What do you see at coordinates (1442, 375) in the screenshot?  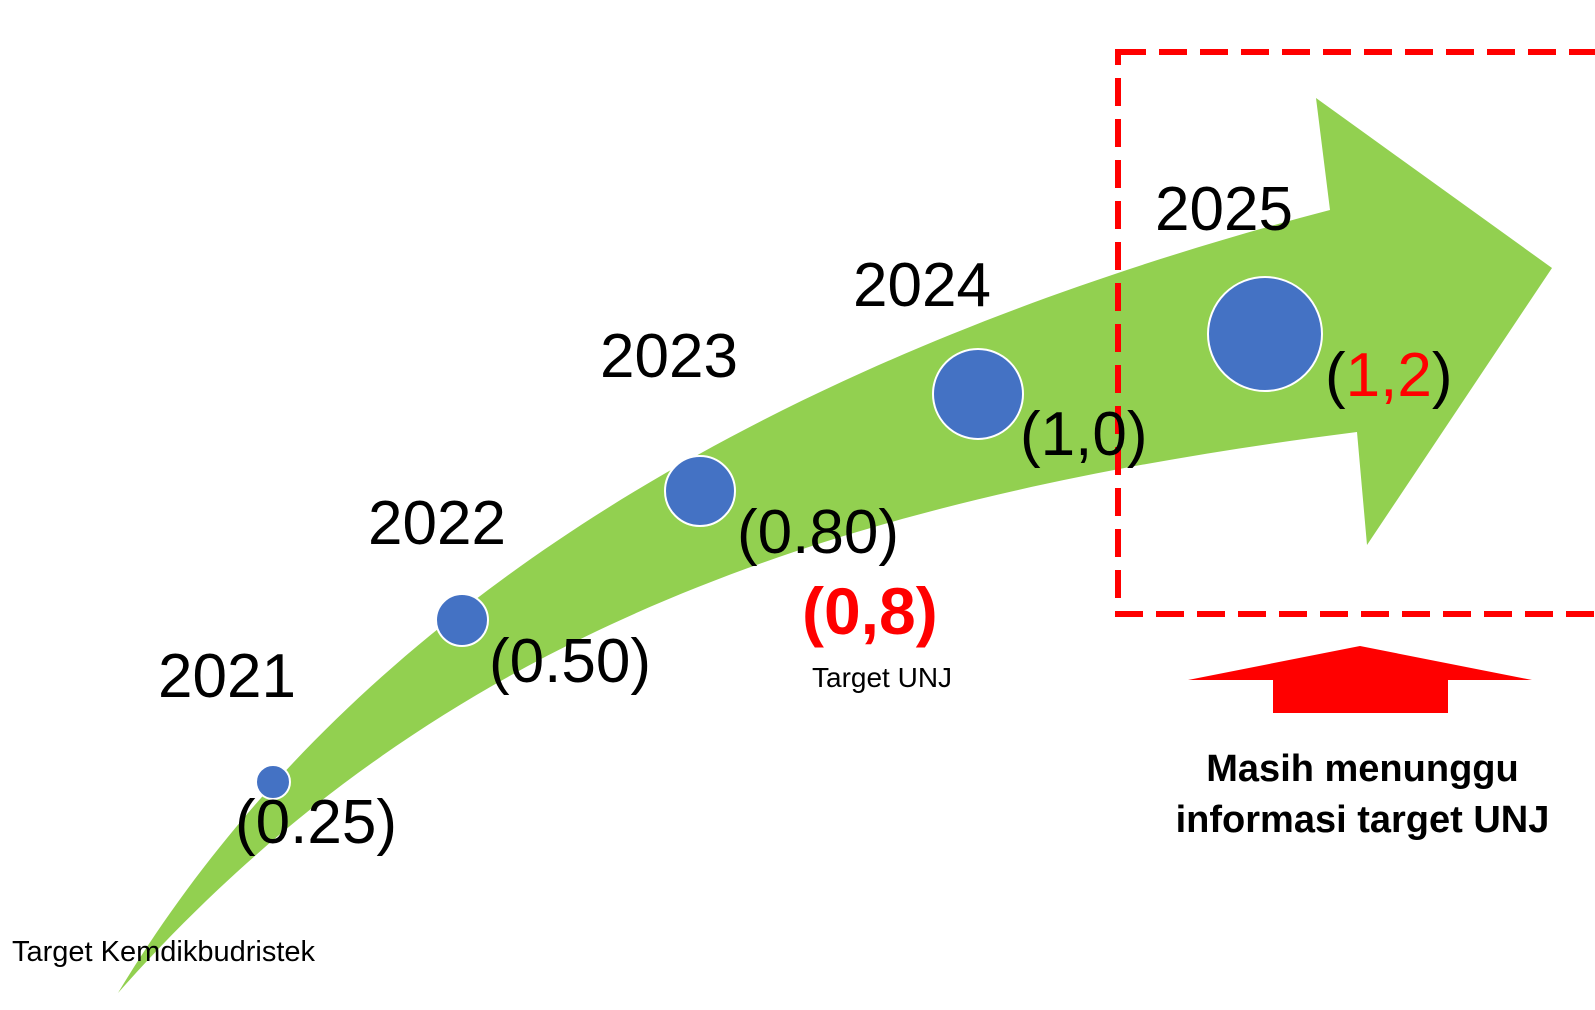 I see `value-2025-close: )` at bounding box center [1442, 375].